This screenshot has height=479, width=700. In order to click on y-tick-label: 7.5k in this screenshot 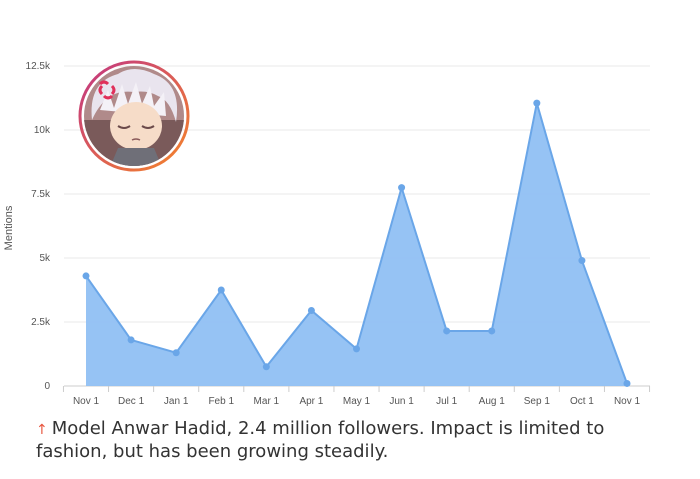, I will do `click(41, 194)`.